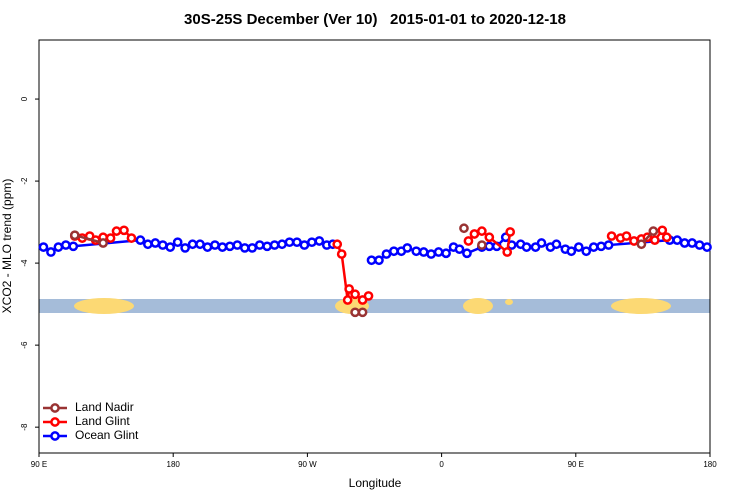 The width and height of the screenshot is (750, 500). What do you see at coordinates (375, 483) in the screenshot?
I see `x-axis-label: Longitude` at bounding box center [375, 483].